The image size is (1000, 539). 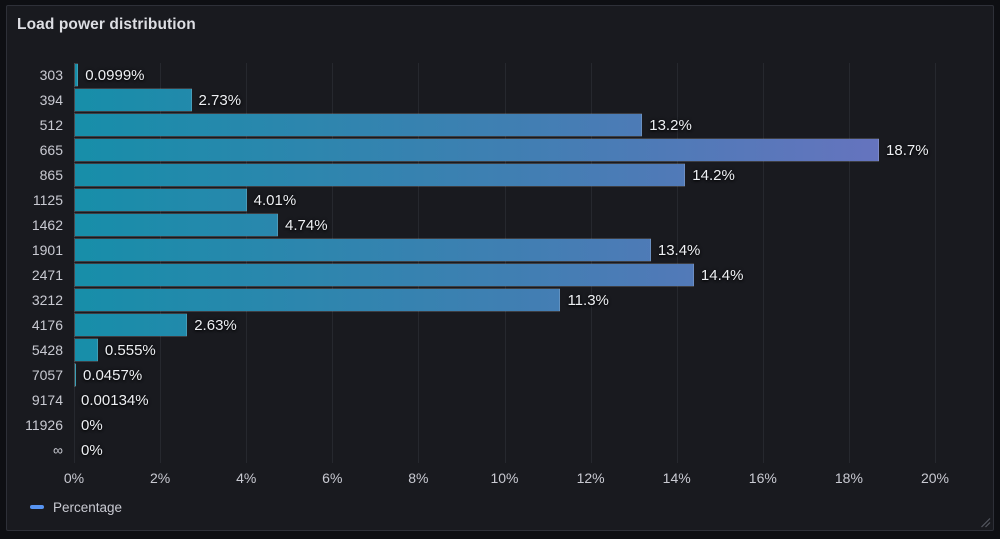 I want to click on bar-value-label: 2.73%, so click(x=220, y=100).